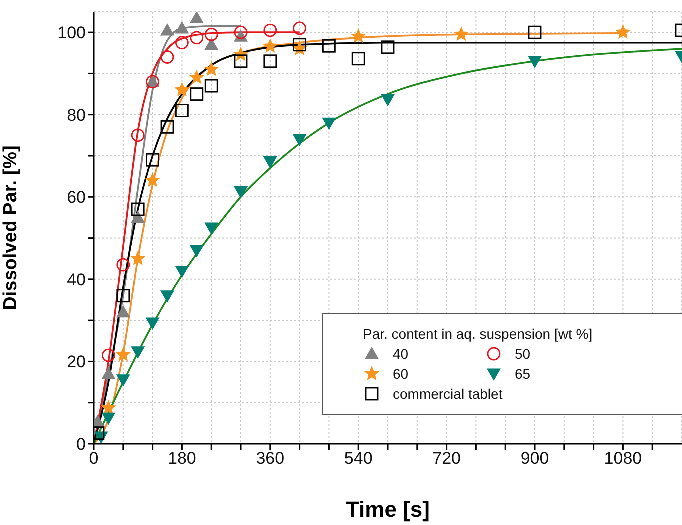 The height and width of the screenshot is (525, 682). What do you see at coordinates (76, 280) in the screenshot?
I see `y-tick-label: 40` at bounding box center [76, 280].